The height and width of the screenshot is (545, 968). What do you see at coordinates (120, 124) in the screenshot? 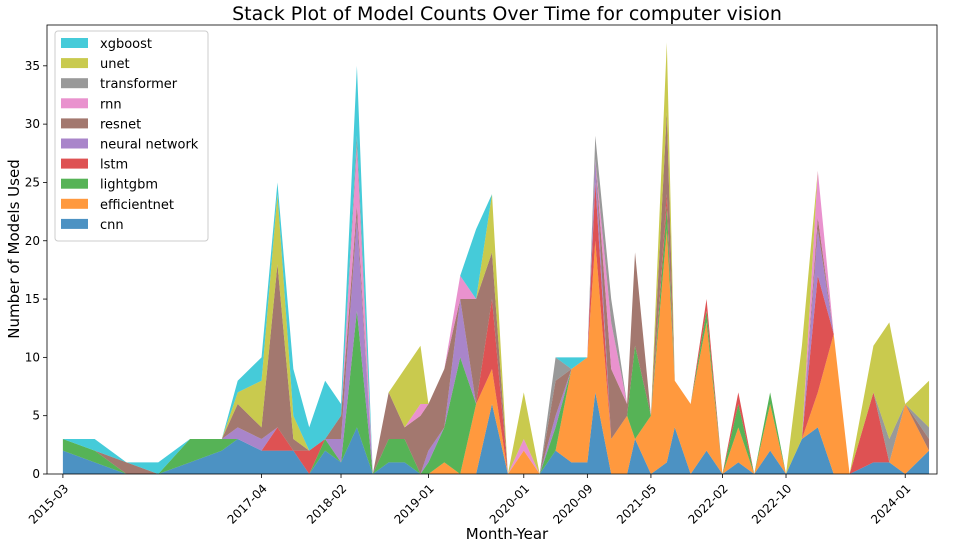
I see `legend-label-resnet: resnet` at bounding box center [120, 124].